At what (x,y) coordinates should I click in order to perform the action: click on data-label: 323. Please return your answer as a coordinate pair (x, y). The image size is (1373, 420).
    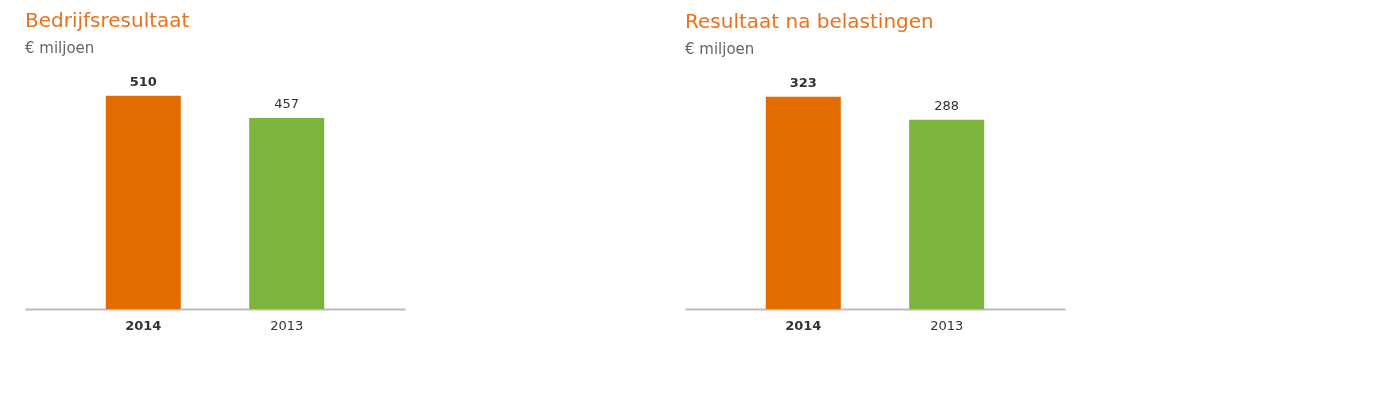
    Looking at the image, I should click on (803, 82).